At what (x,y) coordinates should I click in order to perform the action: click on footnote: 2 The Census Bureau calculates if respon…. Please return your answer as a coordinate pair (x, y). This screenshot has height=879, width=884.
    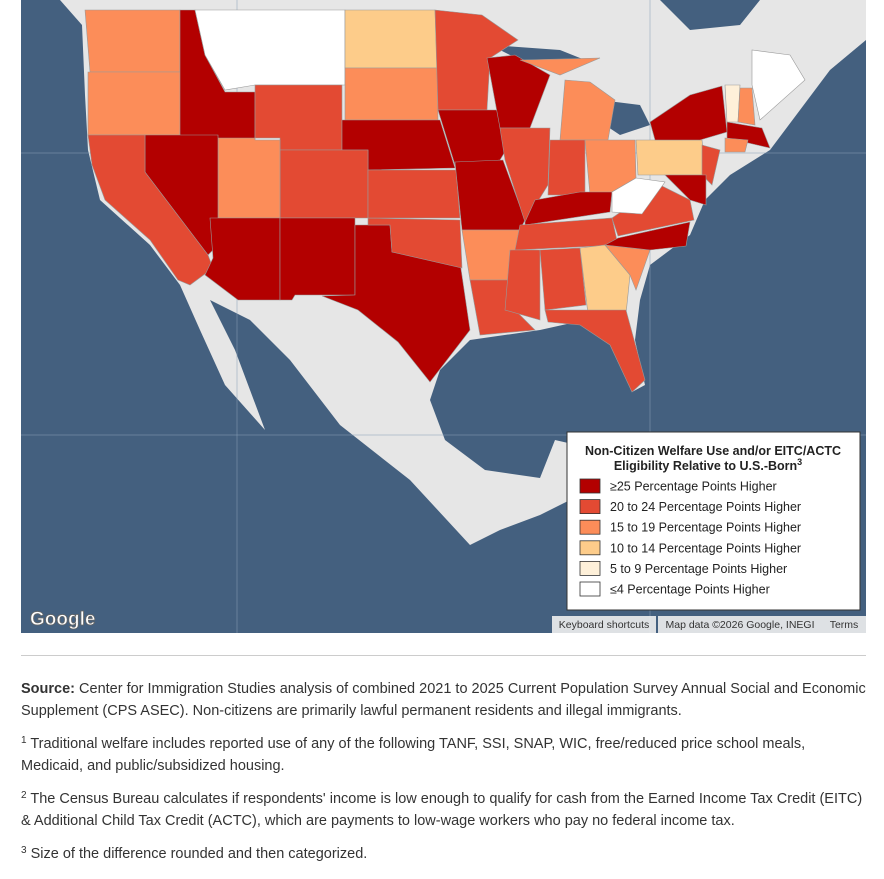
    Looking at the image, I should click on (444, 810).